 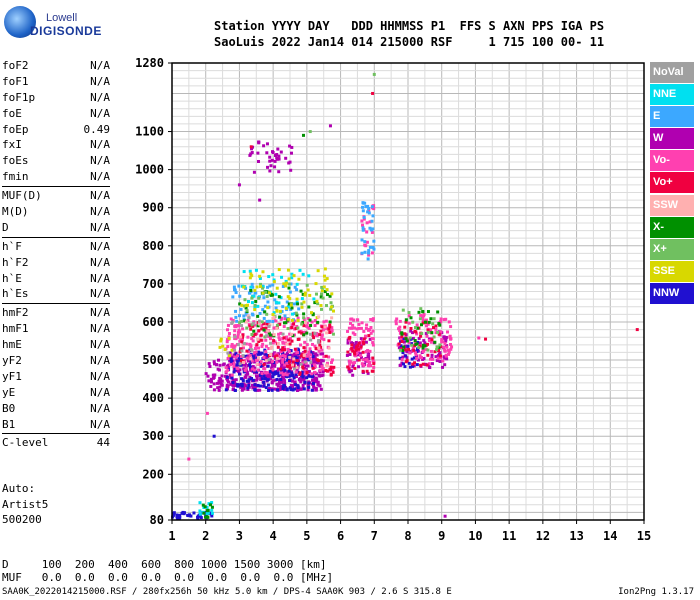 I want to click on auto-version: 500200, so click(x=22, y=519).